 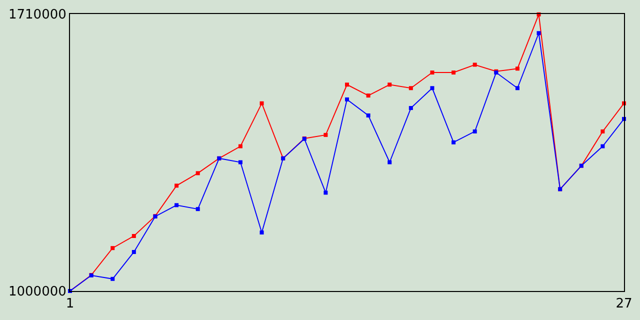 What do you see at coordinates (70, 304) in the screenshot?
I see `x-tick-label: 1` at bounding box center [70, 304].